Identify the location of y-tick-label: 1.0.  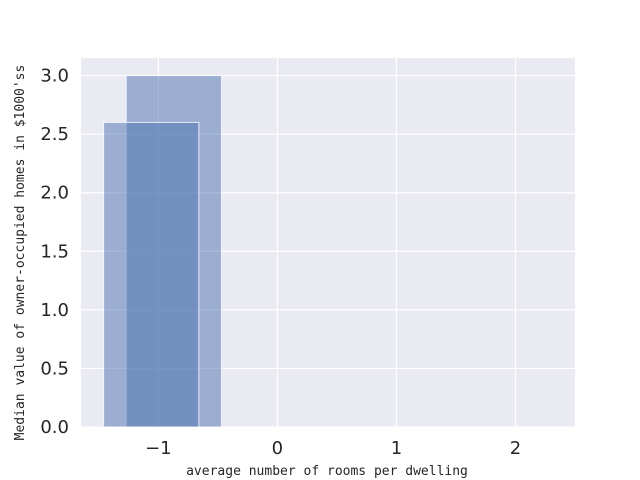
(54, 310).